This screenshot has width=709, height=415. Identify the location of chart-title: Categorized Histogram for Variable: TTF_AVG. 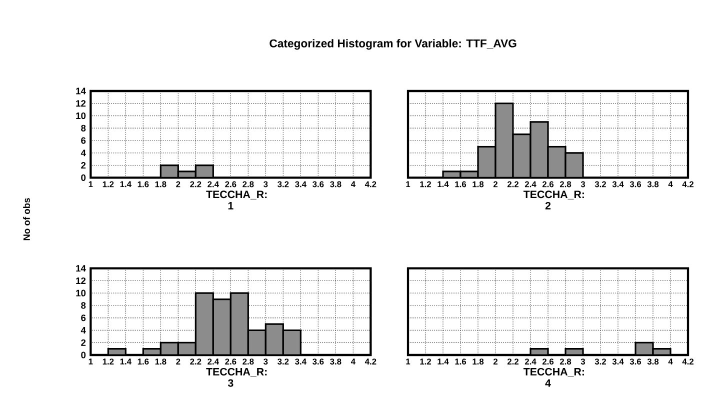
(393, 44).